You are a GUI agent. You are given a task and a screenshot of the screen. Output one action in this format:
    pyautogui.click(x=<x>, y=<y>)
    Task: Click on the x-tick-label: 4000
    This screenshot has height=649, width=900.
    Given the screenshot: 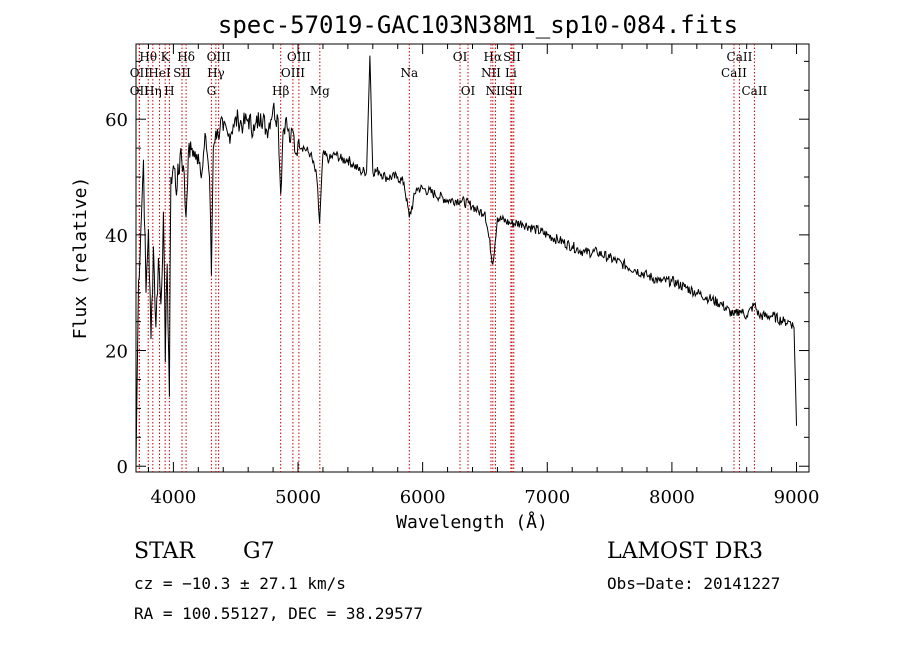 What is the action you would take?
    pyautogui.click(x=173, y=497)
    